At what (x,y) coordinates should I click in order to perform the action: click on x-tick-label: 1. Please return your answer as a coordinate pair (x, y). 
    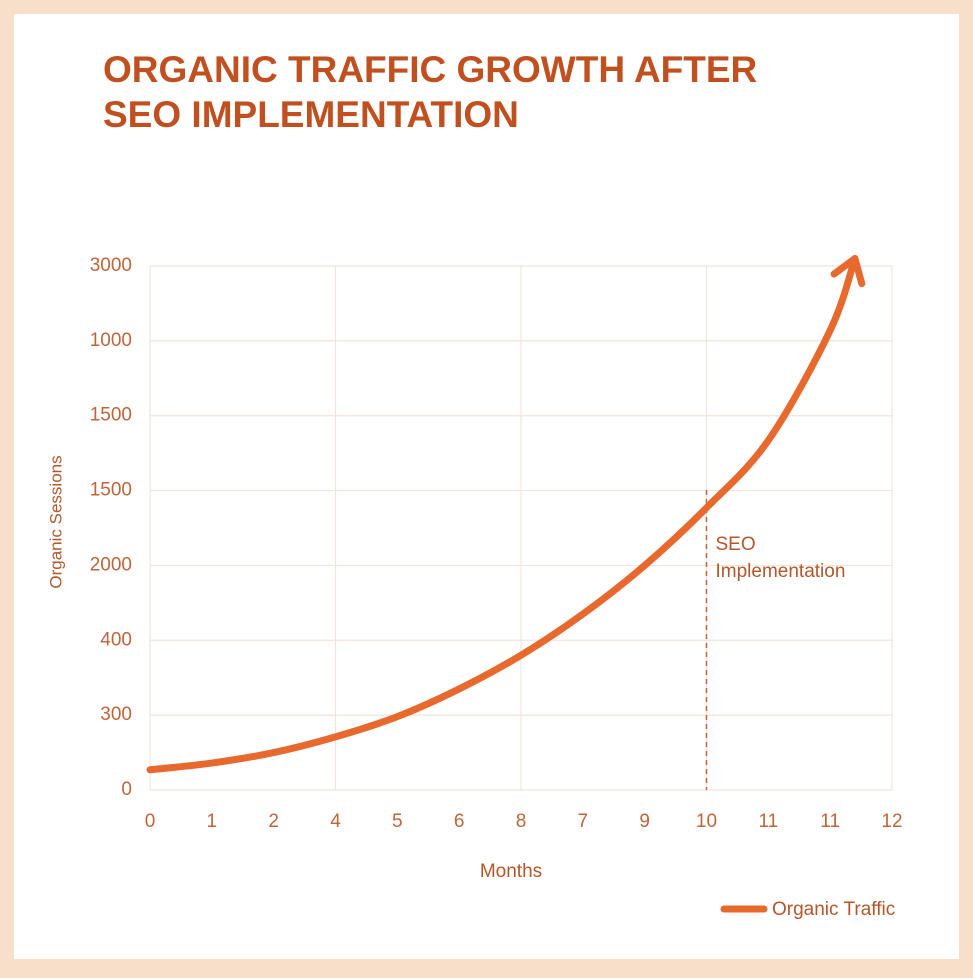
    Looking at the image, I should click on (212, 821).